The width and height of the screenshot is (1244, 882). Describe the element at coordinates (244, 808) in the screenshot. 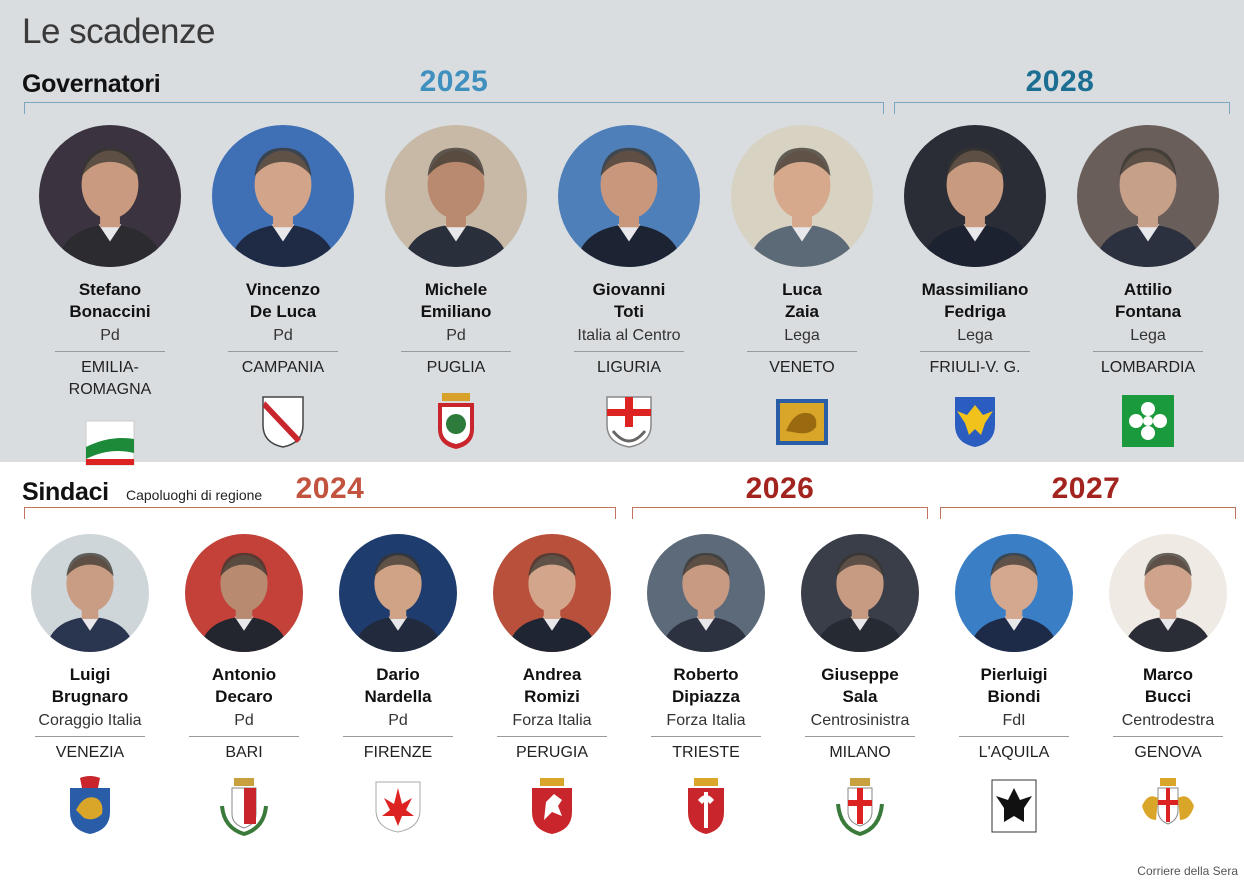

I see `bari-crest-icon` at that location.